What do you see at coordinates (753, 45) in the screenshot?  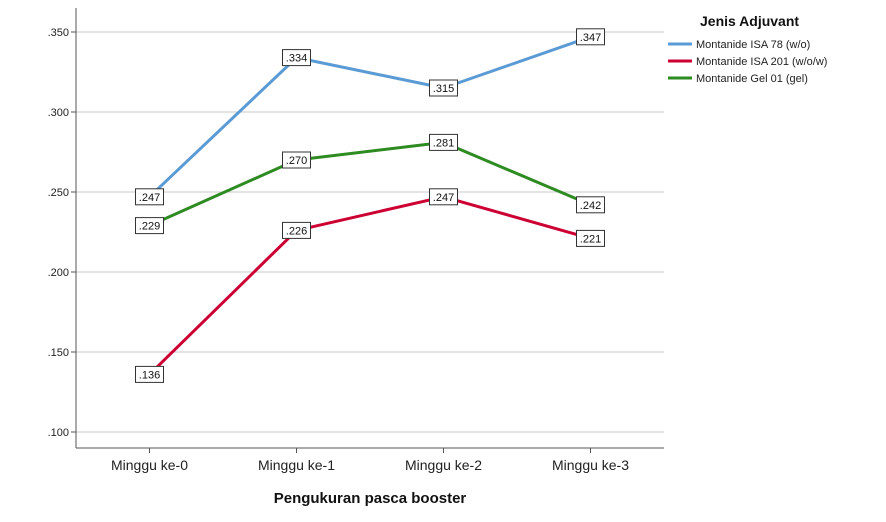 I see `legend-entry: Montanide ISA 78 (w/o)` at bounding box center [753, 45].